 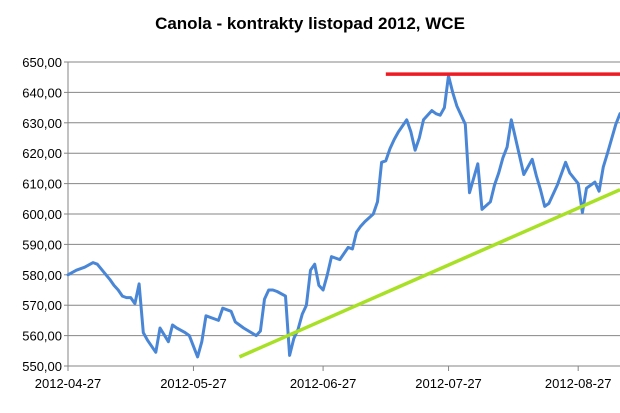 What do you see at coordinates (42, 62) in the screenshot?
I see `y-tick-label: 650,00` at bounding box center [42, 62].